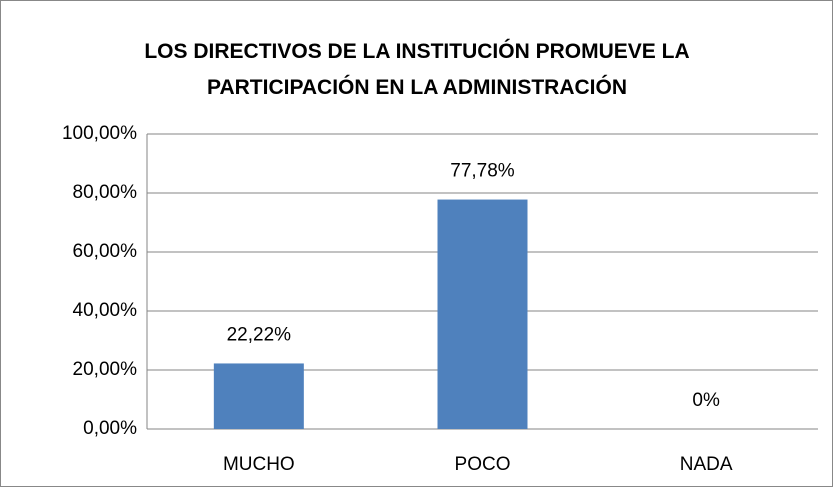  Describe the element at coordinates (483, 464) in the screenshot. I see `x-tick-label: POCO` at that location.